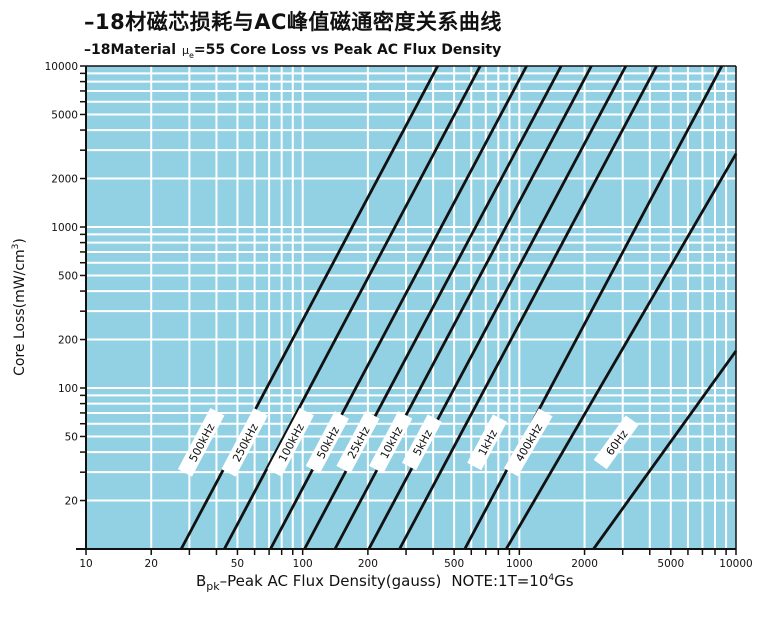  Describe the element at coordinates (499, 581) in the screenshot. I see `x-axis-note: NOTE:1T=10` at that location.